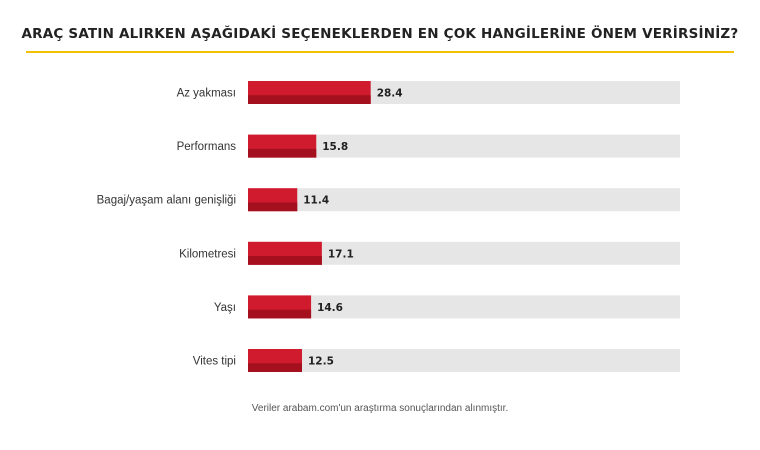  What do you see at coordinates (225, 308) in the screenshot?
I see `category-label: Yaşı` at bounding box center [225, 308].